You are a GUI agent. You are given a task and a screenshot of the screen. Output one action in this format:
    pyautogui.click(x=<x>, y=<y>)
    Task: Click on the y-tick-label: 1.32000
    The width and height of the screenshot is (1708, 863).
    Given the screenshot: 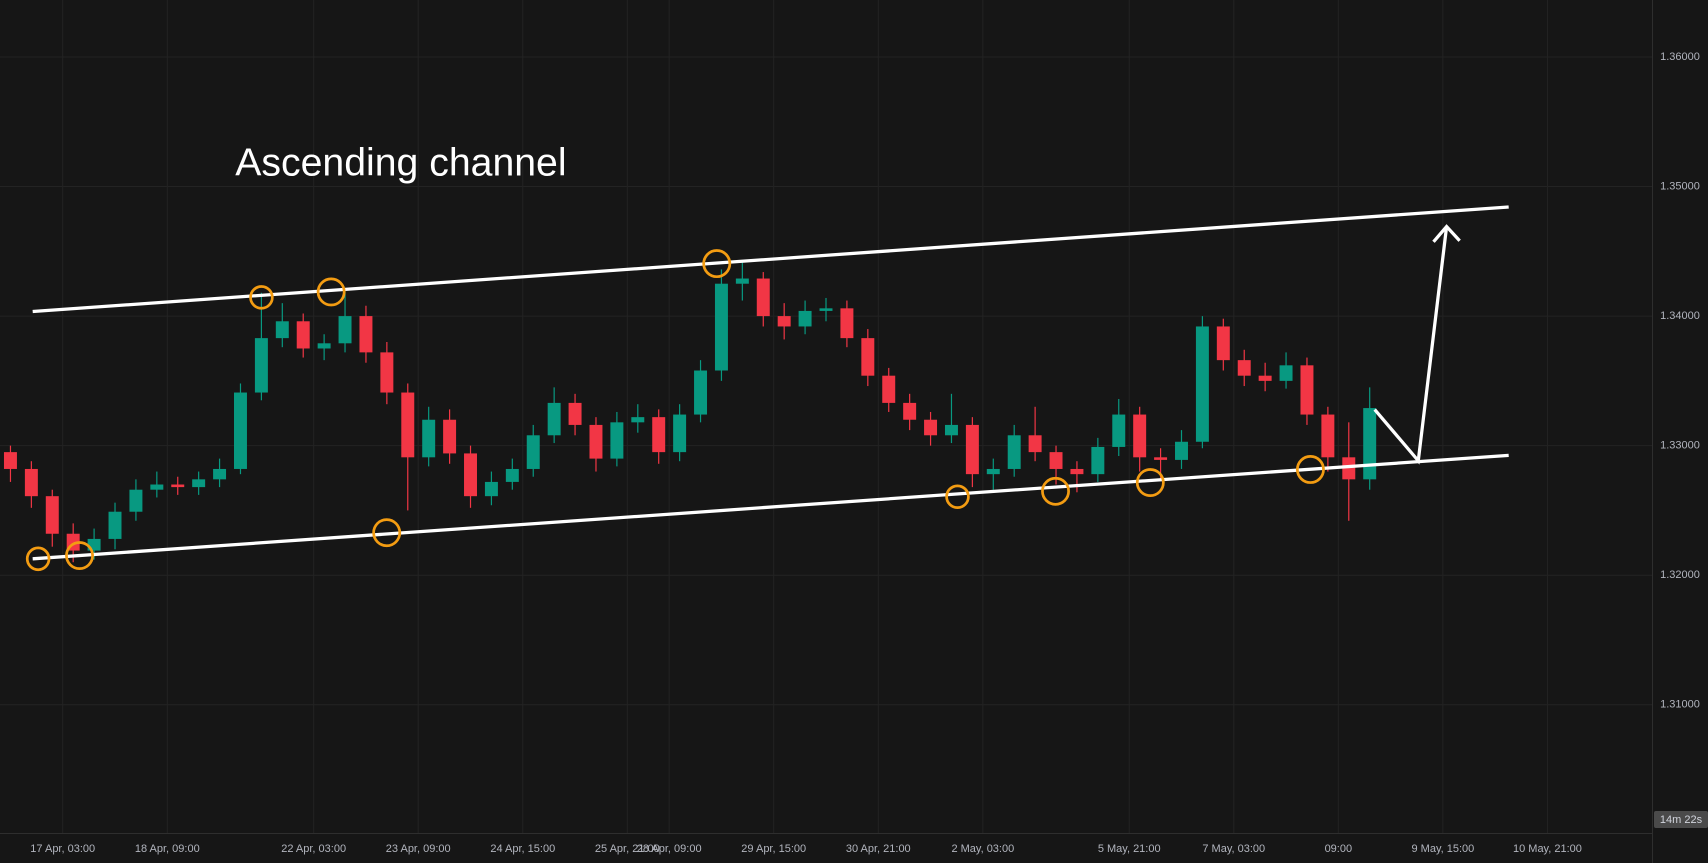 What is the action you would take?
    pyautogui.click(x=1680, y=575)
    